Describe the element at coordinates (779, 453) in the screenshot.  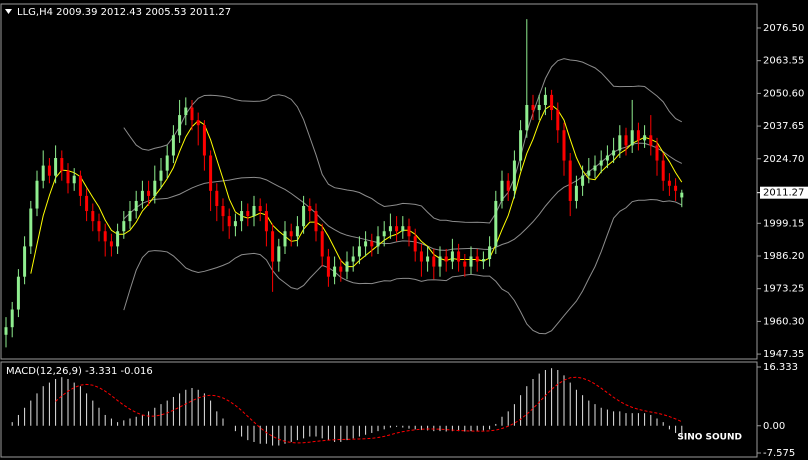
I see `y-tick-label: -7.575` at that location.